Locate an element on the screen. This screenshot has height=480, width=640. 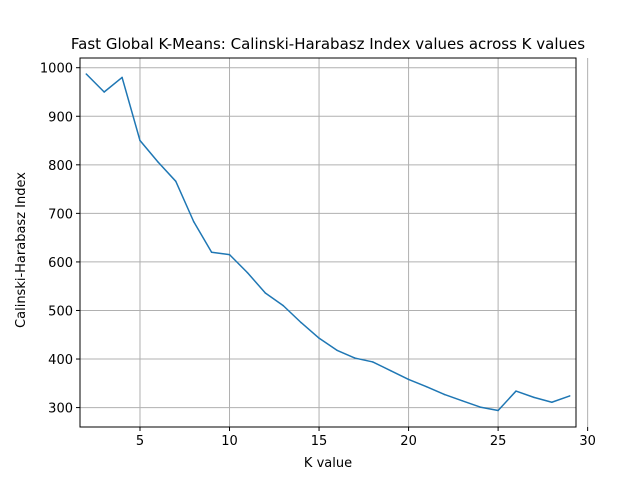
x-tick-label: 5 is located at coordinates (140, 441).